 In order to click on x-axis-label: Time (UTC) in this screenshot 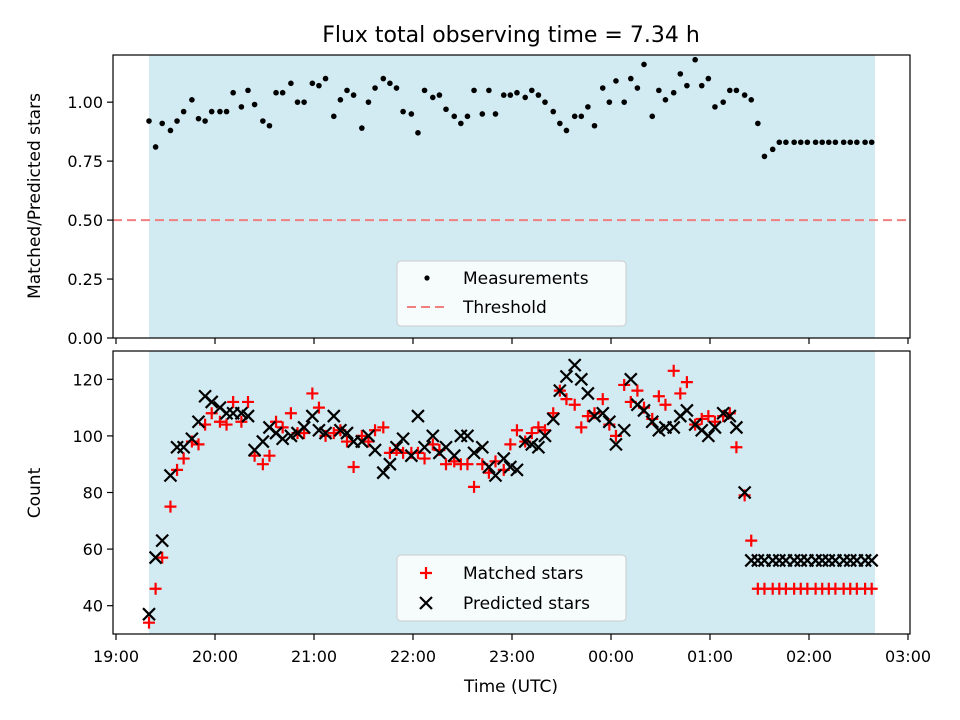, I will do `click(510, 687)`.